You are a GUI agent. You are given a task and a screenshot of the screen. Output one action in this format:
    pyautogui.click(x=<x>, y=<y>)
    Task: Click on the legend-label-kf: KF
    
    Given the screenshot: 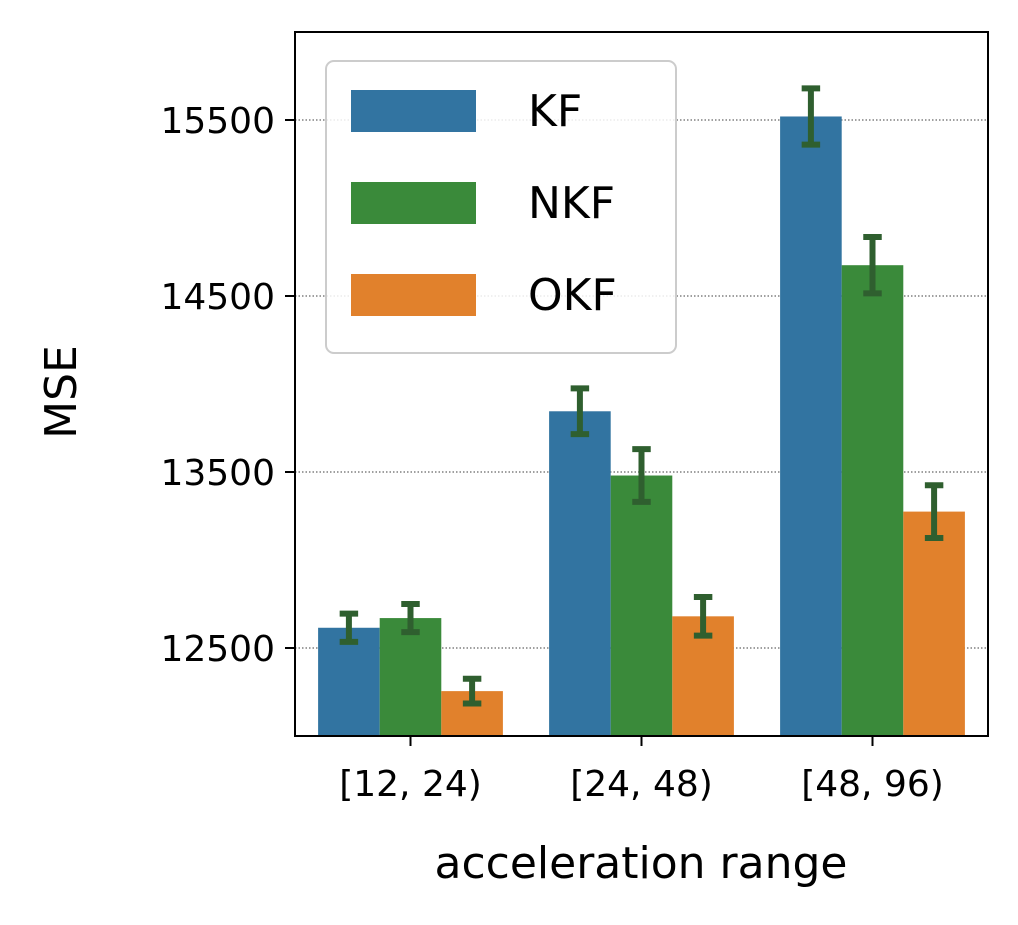 What is the action you would take?
    pyautogui.click(x=555, y=111)
    